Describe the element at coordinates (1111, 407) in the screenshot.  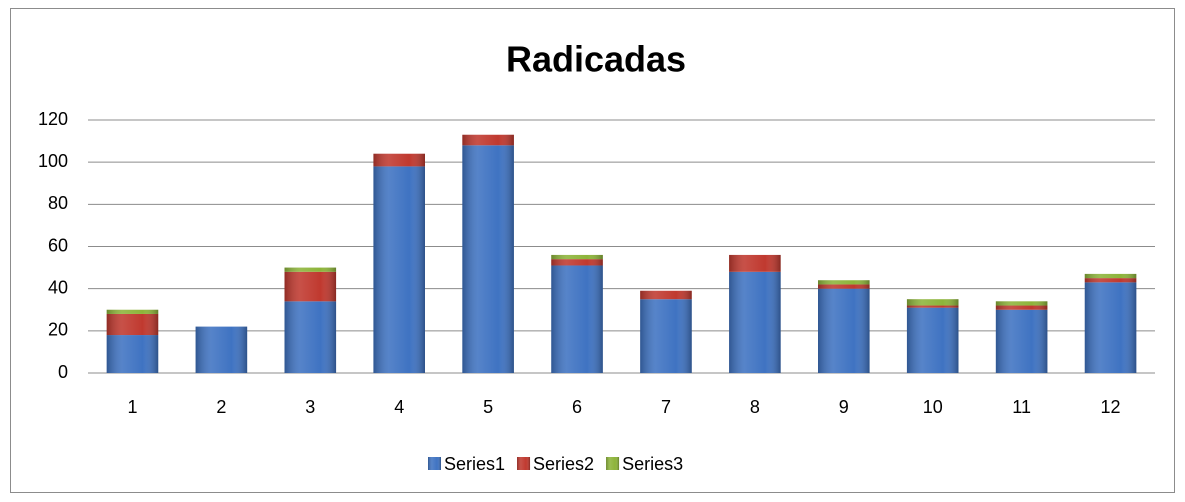
I see `x-tick-label: 12` at that location.